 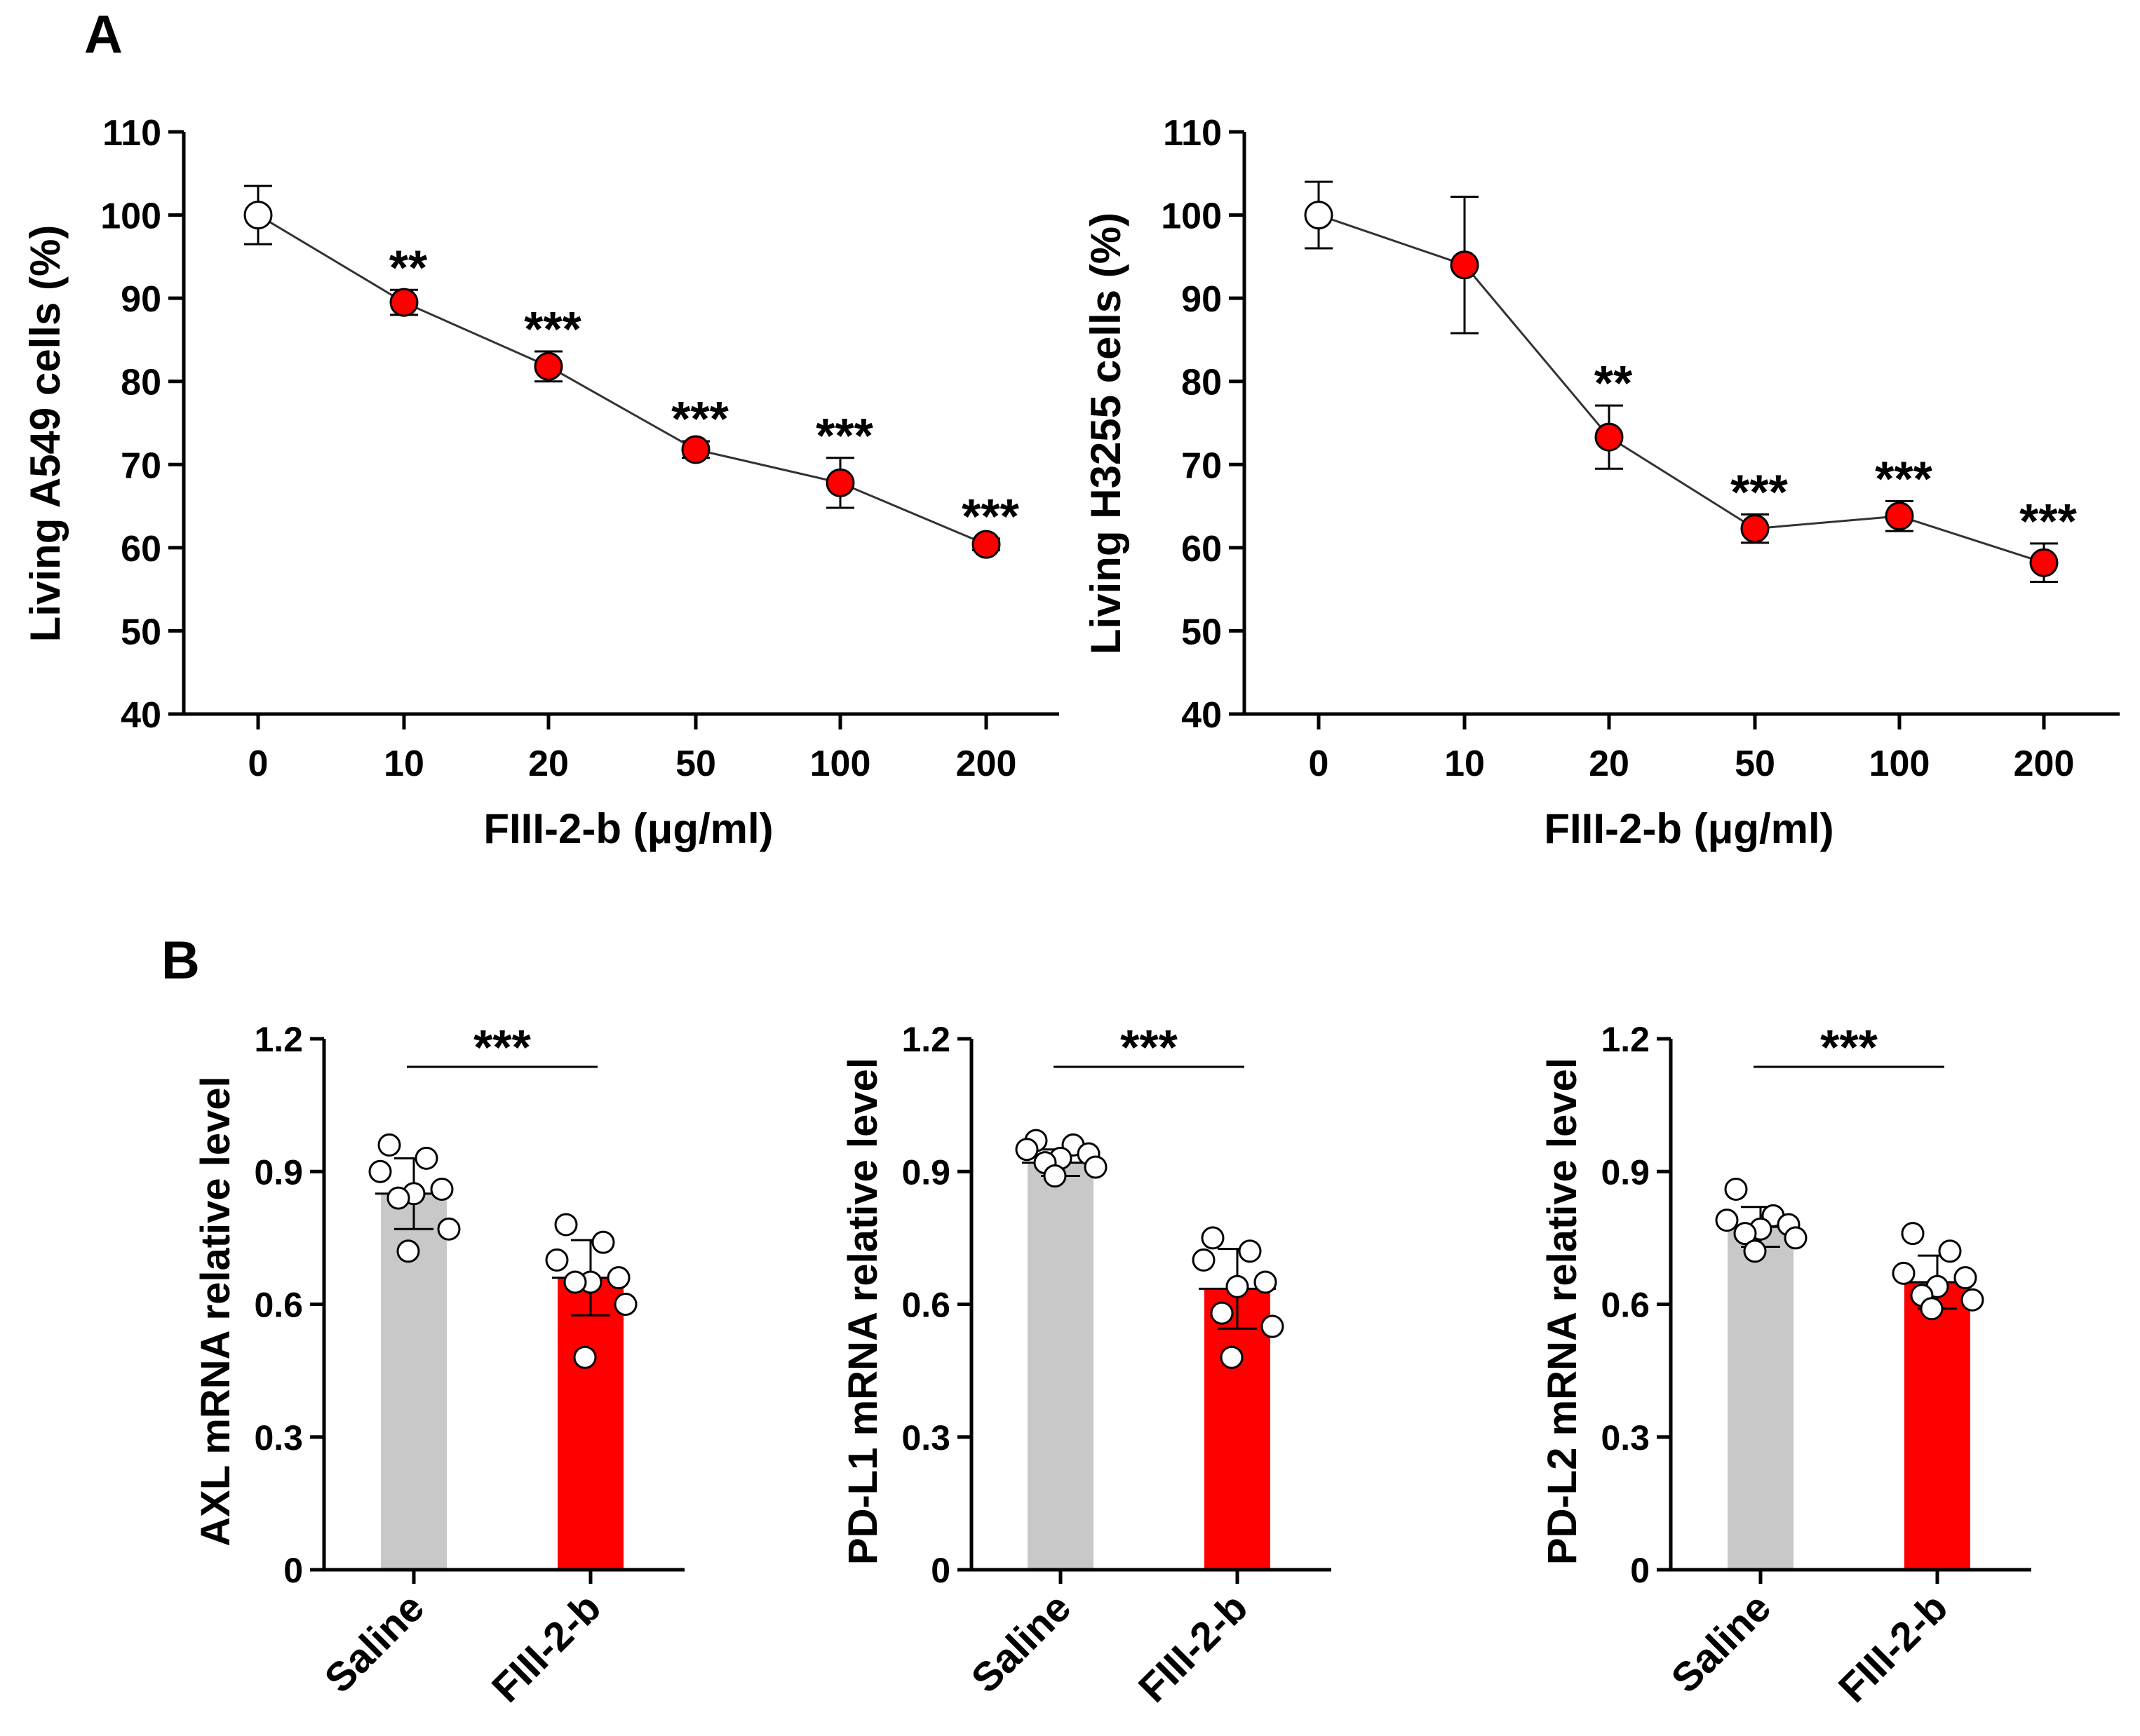 I want to click on y-tick-label: 50, so click(x=1202, y=632).